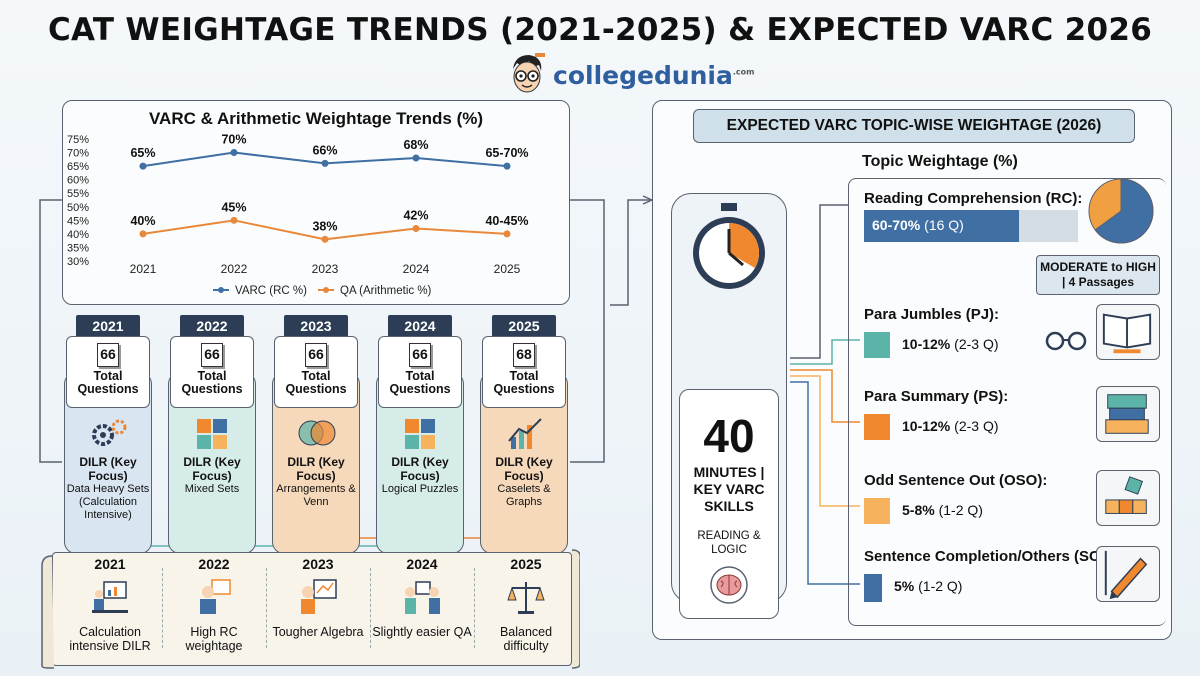 The height and width of the screenshot is (676, 1200). I want to click on x-tick-label: 2023, so click(325, 269).